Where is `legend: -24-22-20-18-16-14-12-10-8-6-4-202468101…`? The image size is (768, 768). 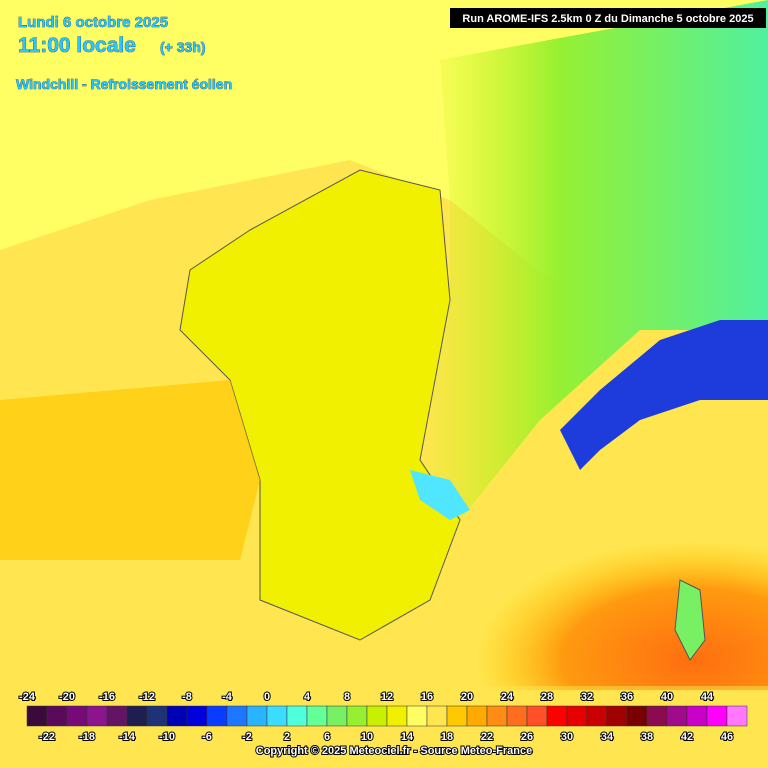
legend: -24-22-20-18-16-14-12-10-8-6-4-202468101… is located at coordinates (383, 717).